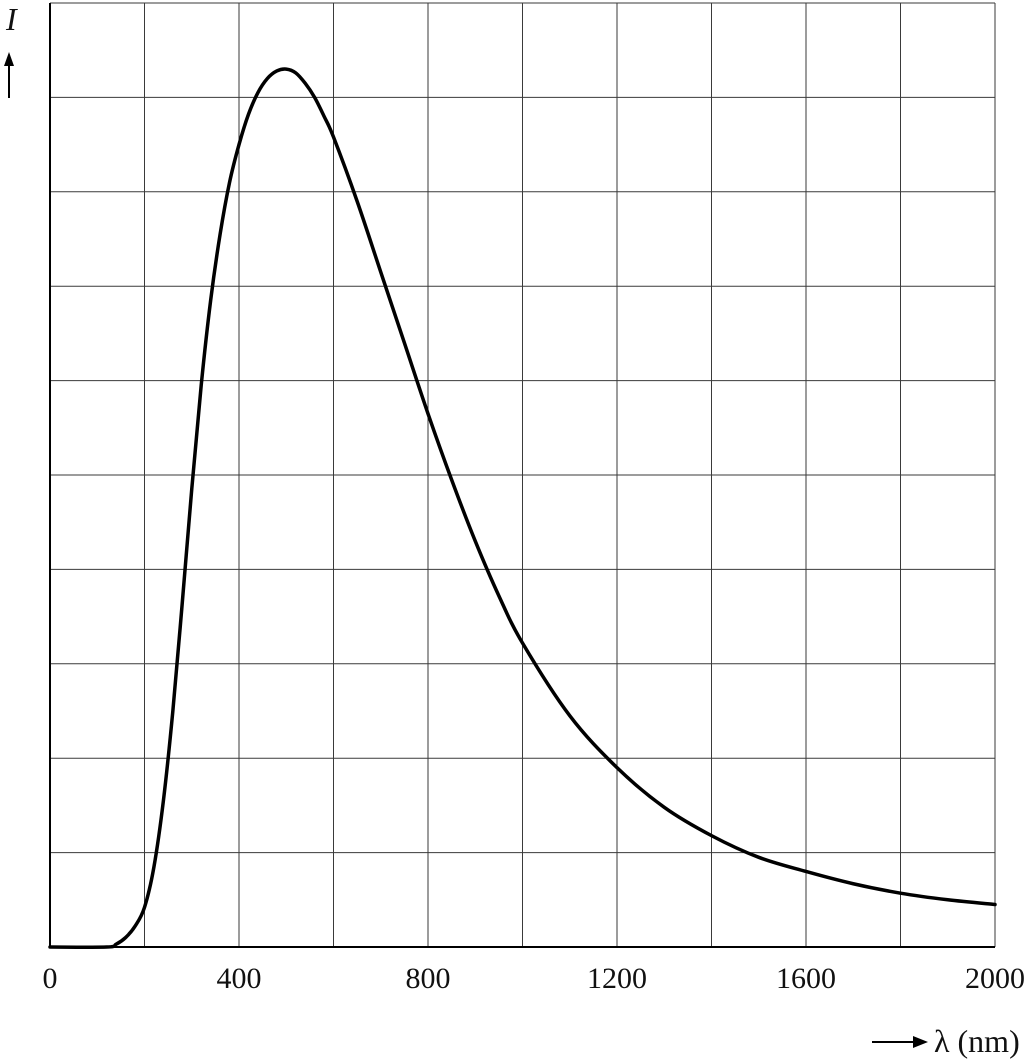  What do you see at coordinates (534, 978) in the screenshot?
I see `x-tick-labels: 0 400 800 1200 1600 2000` at bounding box center [534, 978].